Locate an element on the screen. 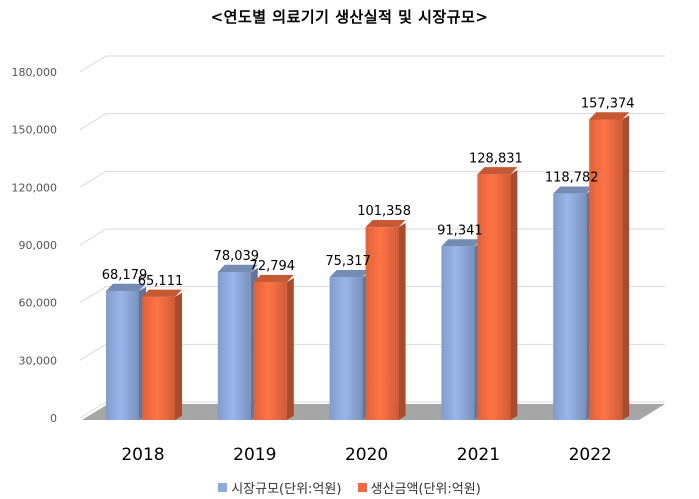 This screenshot has height=499, width=699. data-label: 72,794 is located at coordinates (273, 266).